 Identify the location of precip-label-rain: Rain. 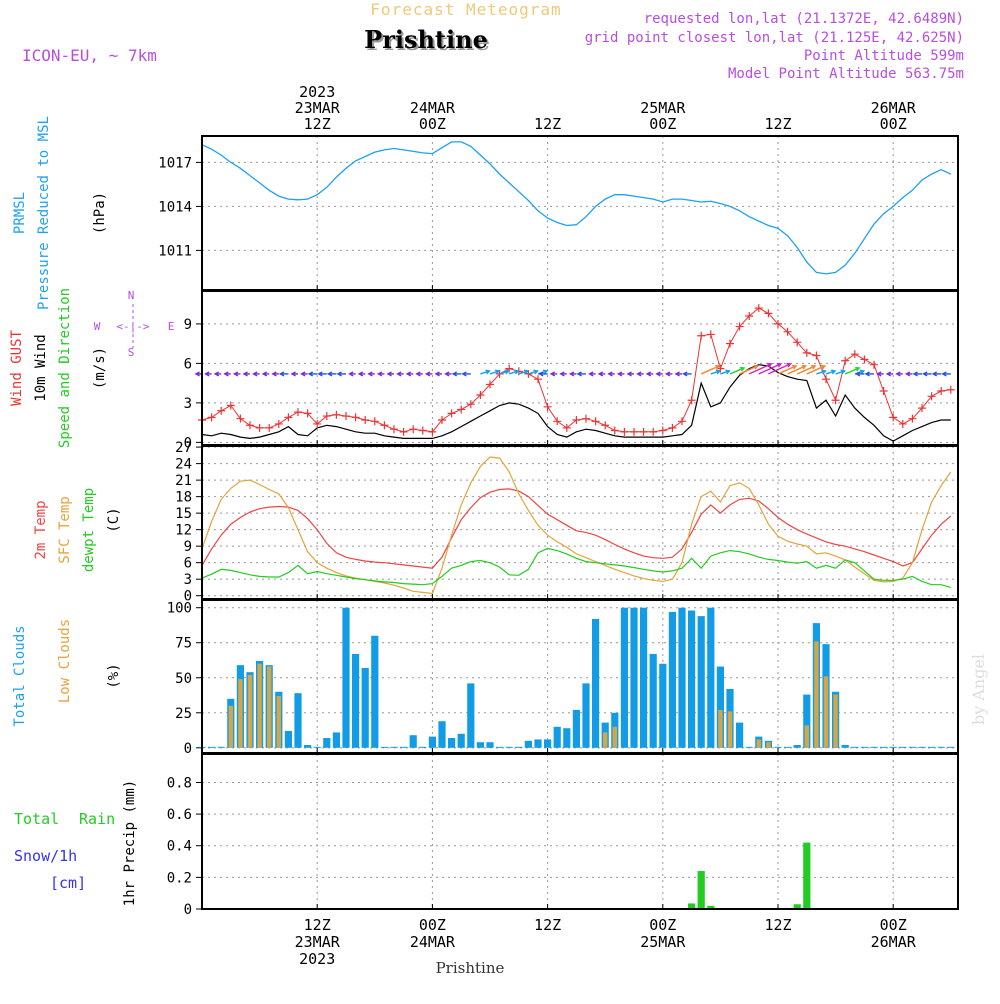
(97, 819).